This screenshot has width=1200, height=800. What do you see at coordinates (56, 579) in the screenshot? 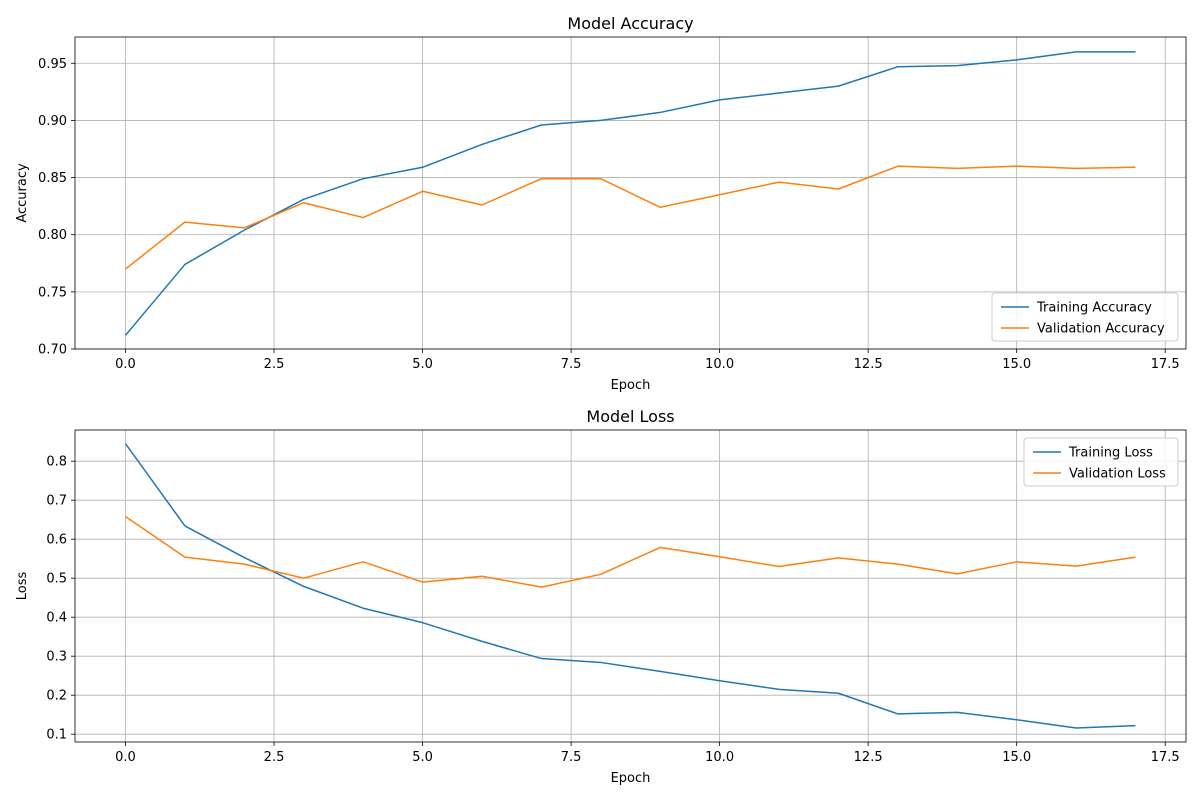
I see `y-tick-label: 0.5` at bounding box center [56, 579].